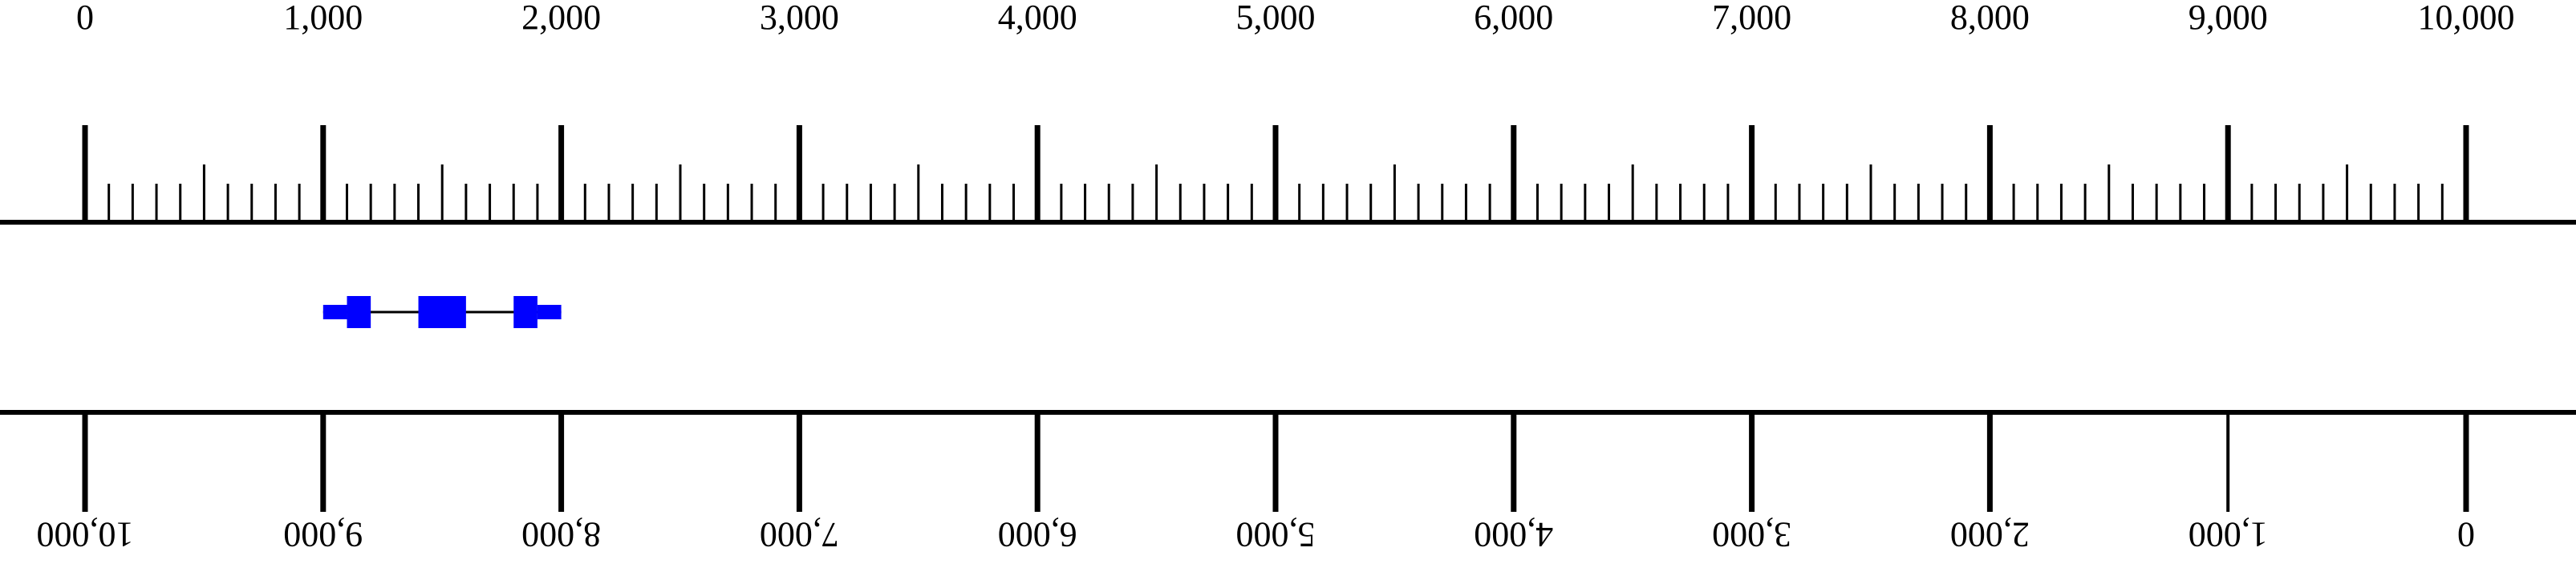 The width and height of the screenshot is (2576, 572). Describe the element at coordinates (561, 534) in the screenshot. I see `bottom-tick-label: 8,000` at that location.